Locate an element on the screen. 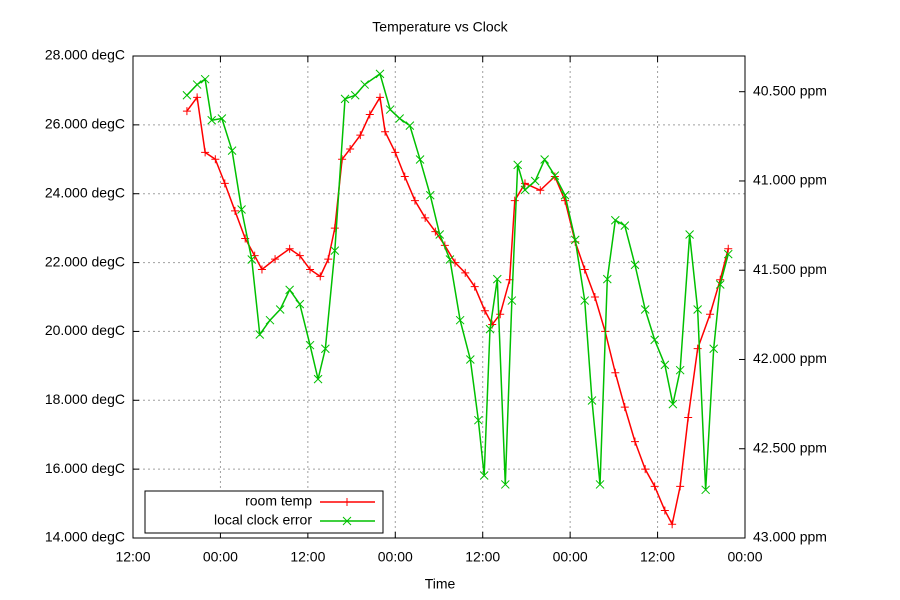 The width and height of the screenshot is (900, 600). y-tick-label: 18.000 degC is located at coordinates (85, 399).